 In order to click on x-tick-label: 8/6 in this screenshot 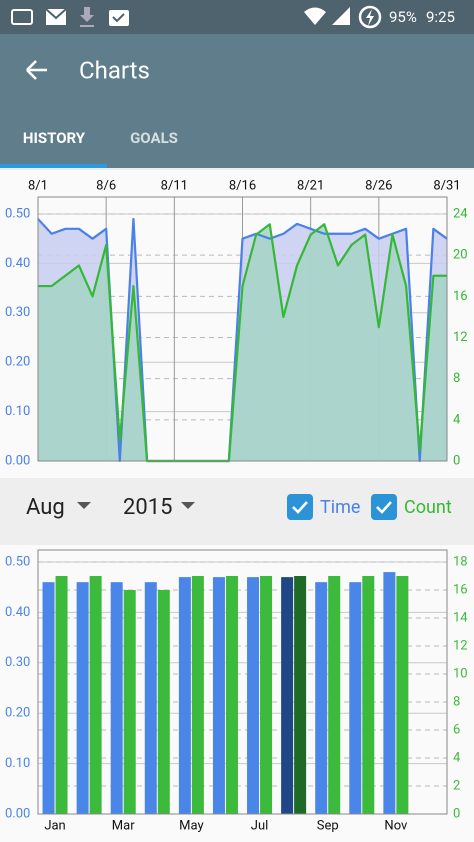, I will do `click(106, 185)`.